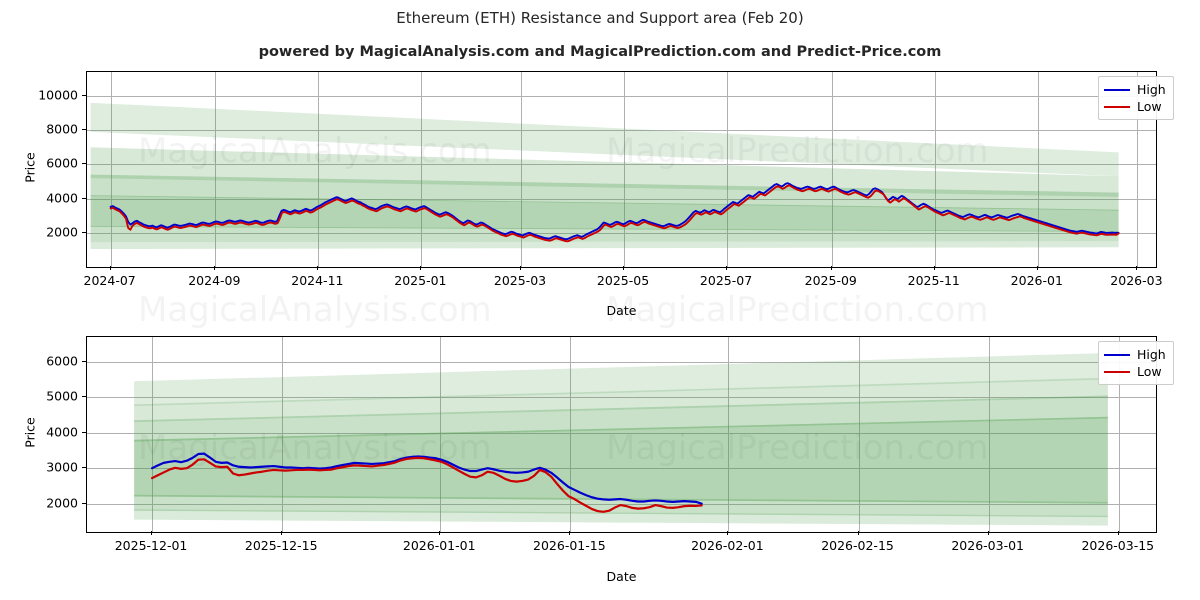  What do you see at coordinates (62, 129) in the screenshot?
I see `y-tick-label: 8000` at bounding box center [62, 129].